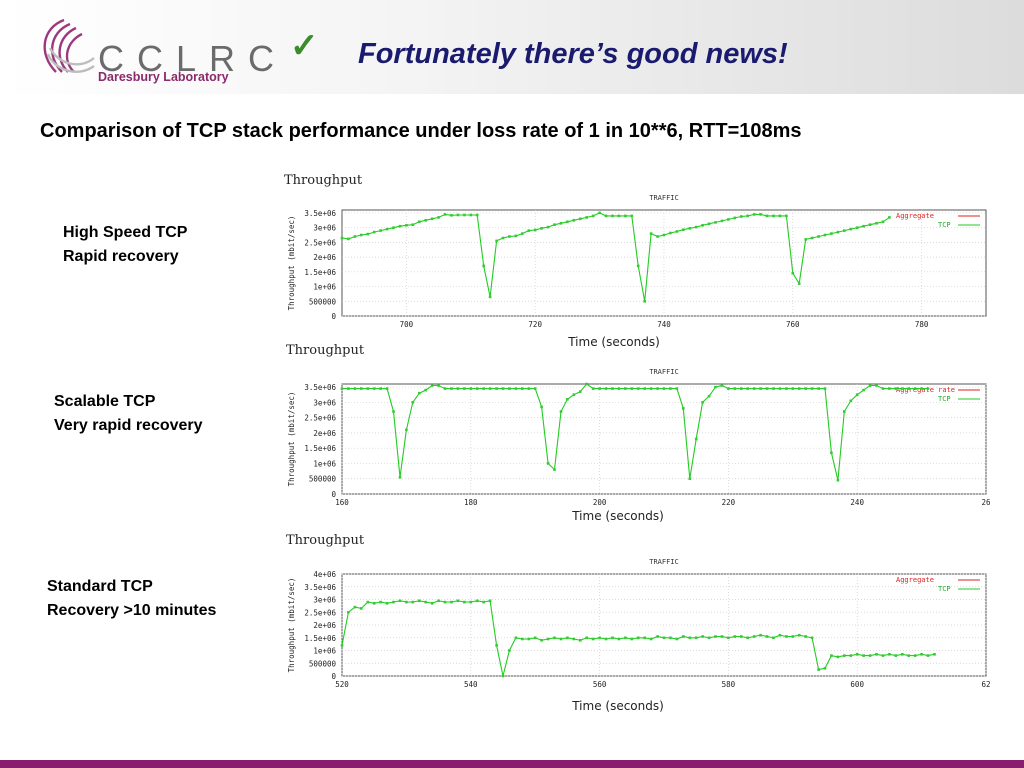 This screenshot has width=1024, height=768. I want to click on logo-text: CCLRC, so click(193, 58).